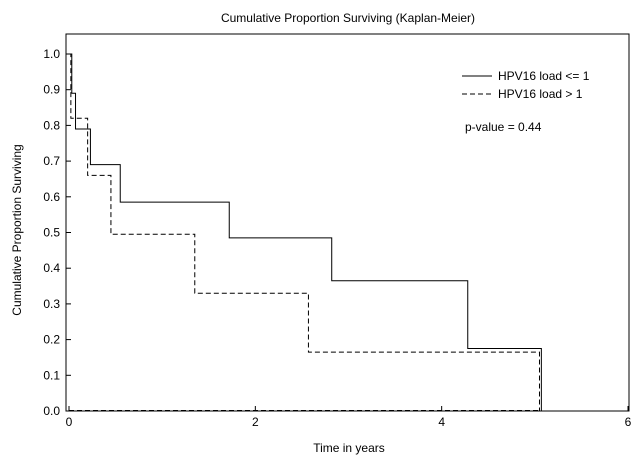 The image size is (632, 455). I want to click on y-tick-label: 0.0, so click(51, 411).